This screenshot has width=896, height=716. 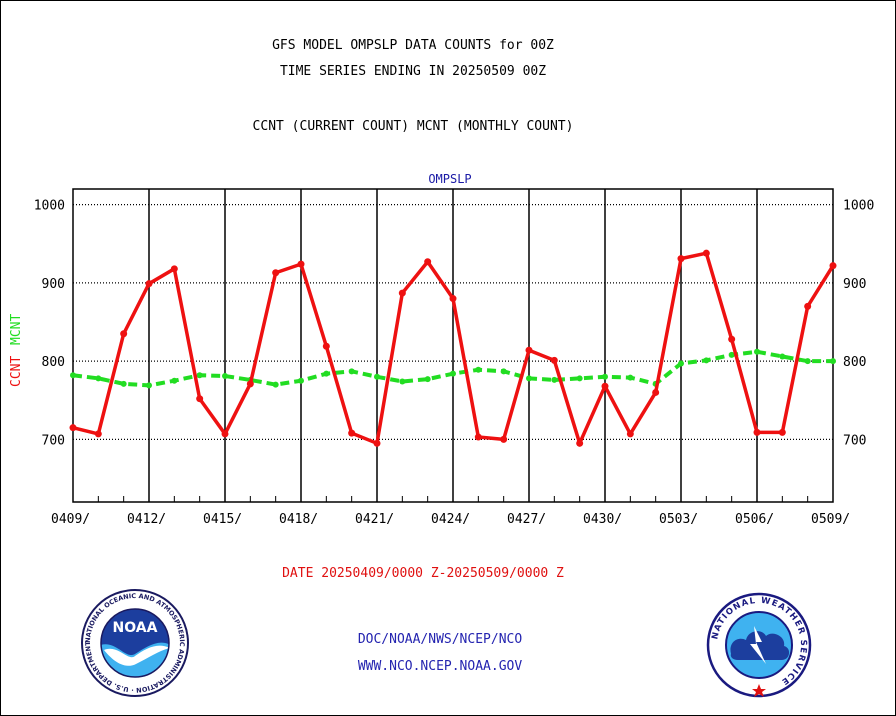 I want to click on y-tick-label-right: 1000, so click(x=858, y=206).